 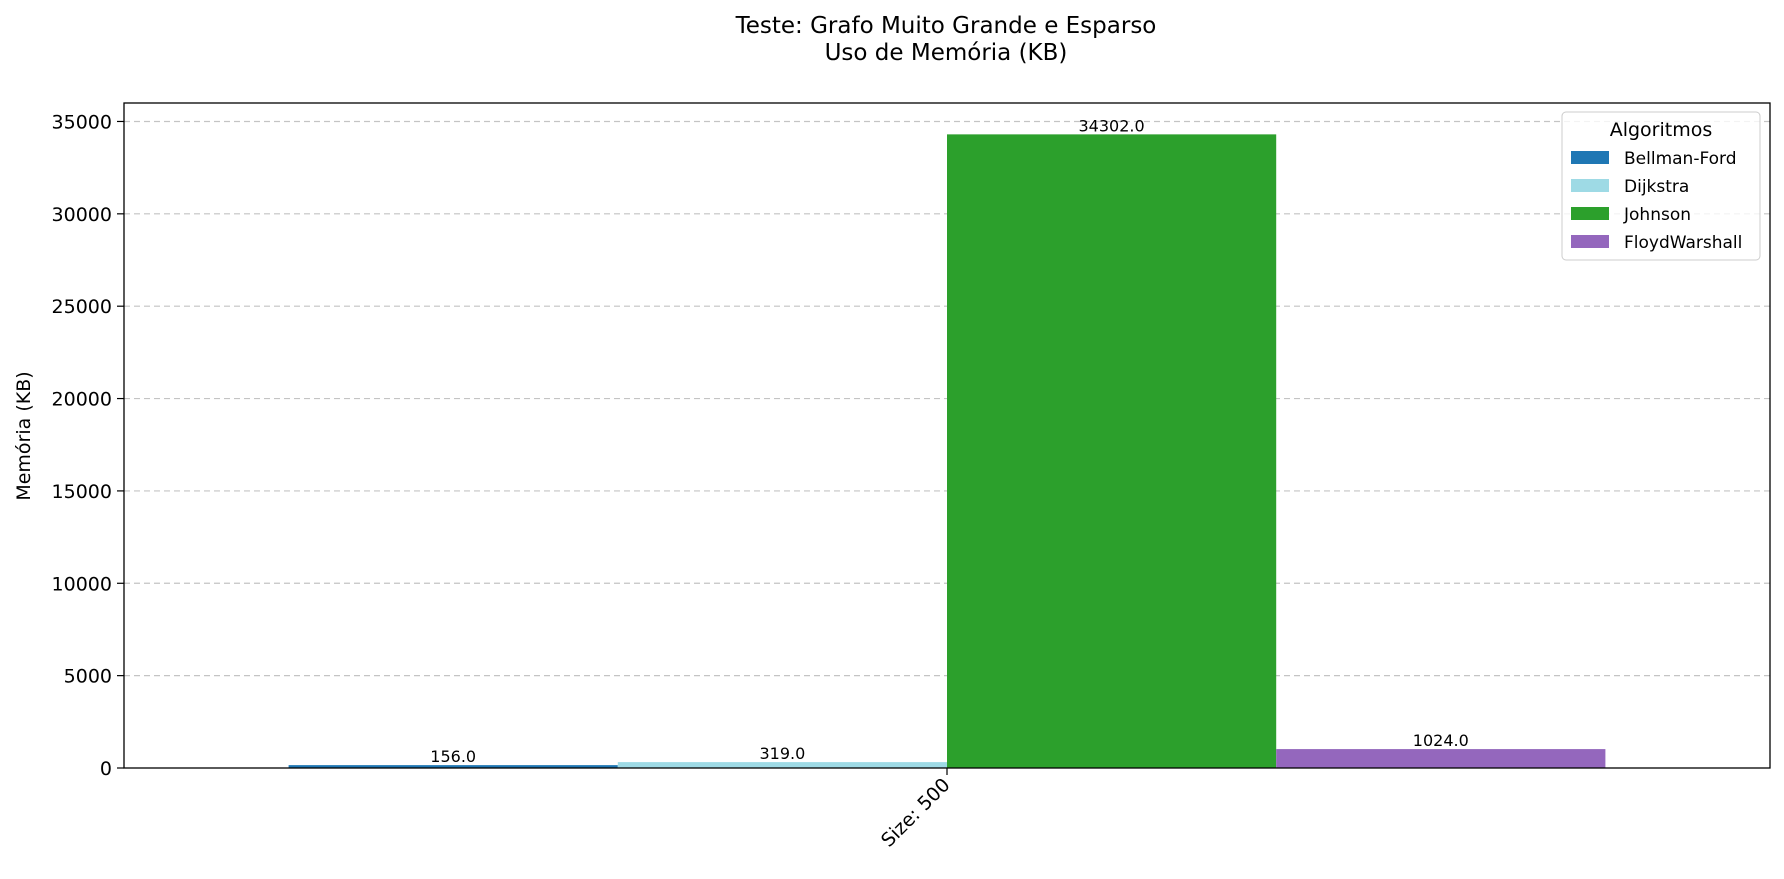 I want to click on legend-label: Bellman-Ford, so click(x=1680, y=159).